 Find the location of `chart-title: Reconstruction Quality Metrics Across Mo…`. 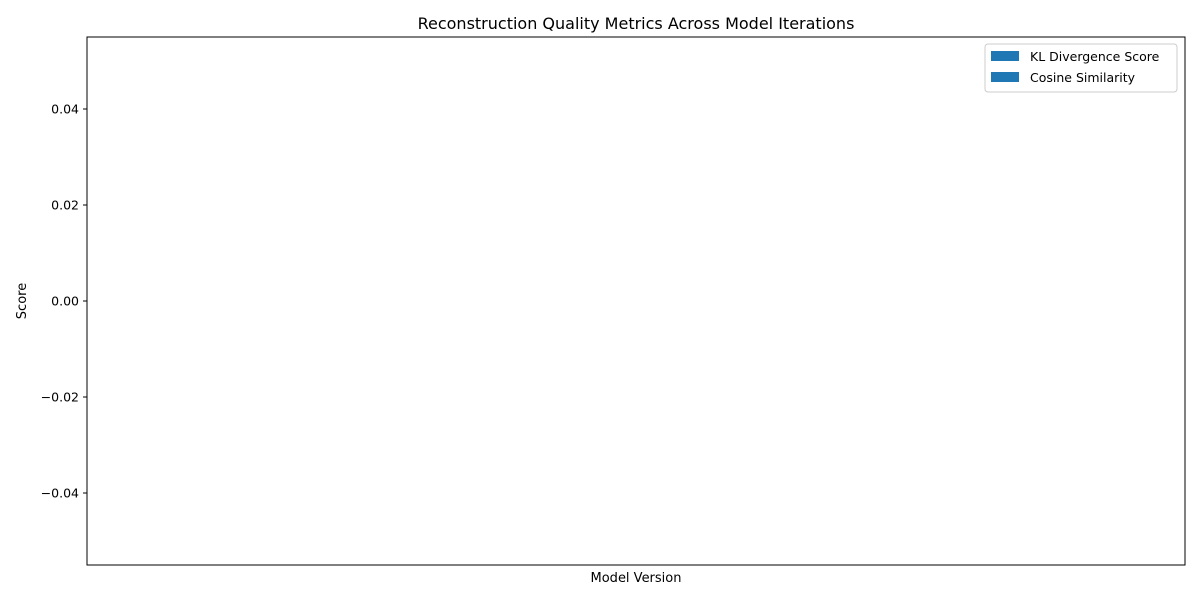

chart-title: Reconstruction Quality Metrics Across Mo… is located at coordinates (636, 23).